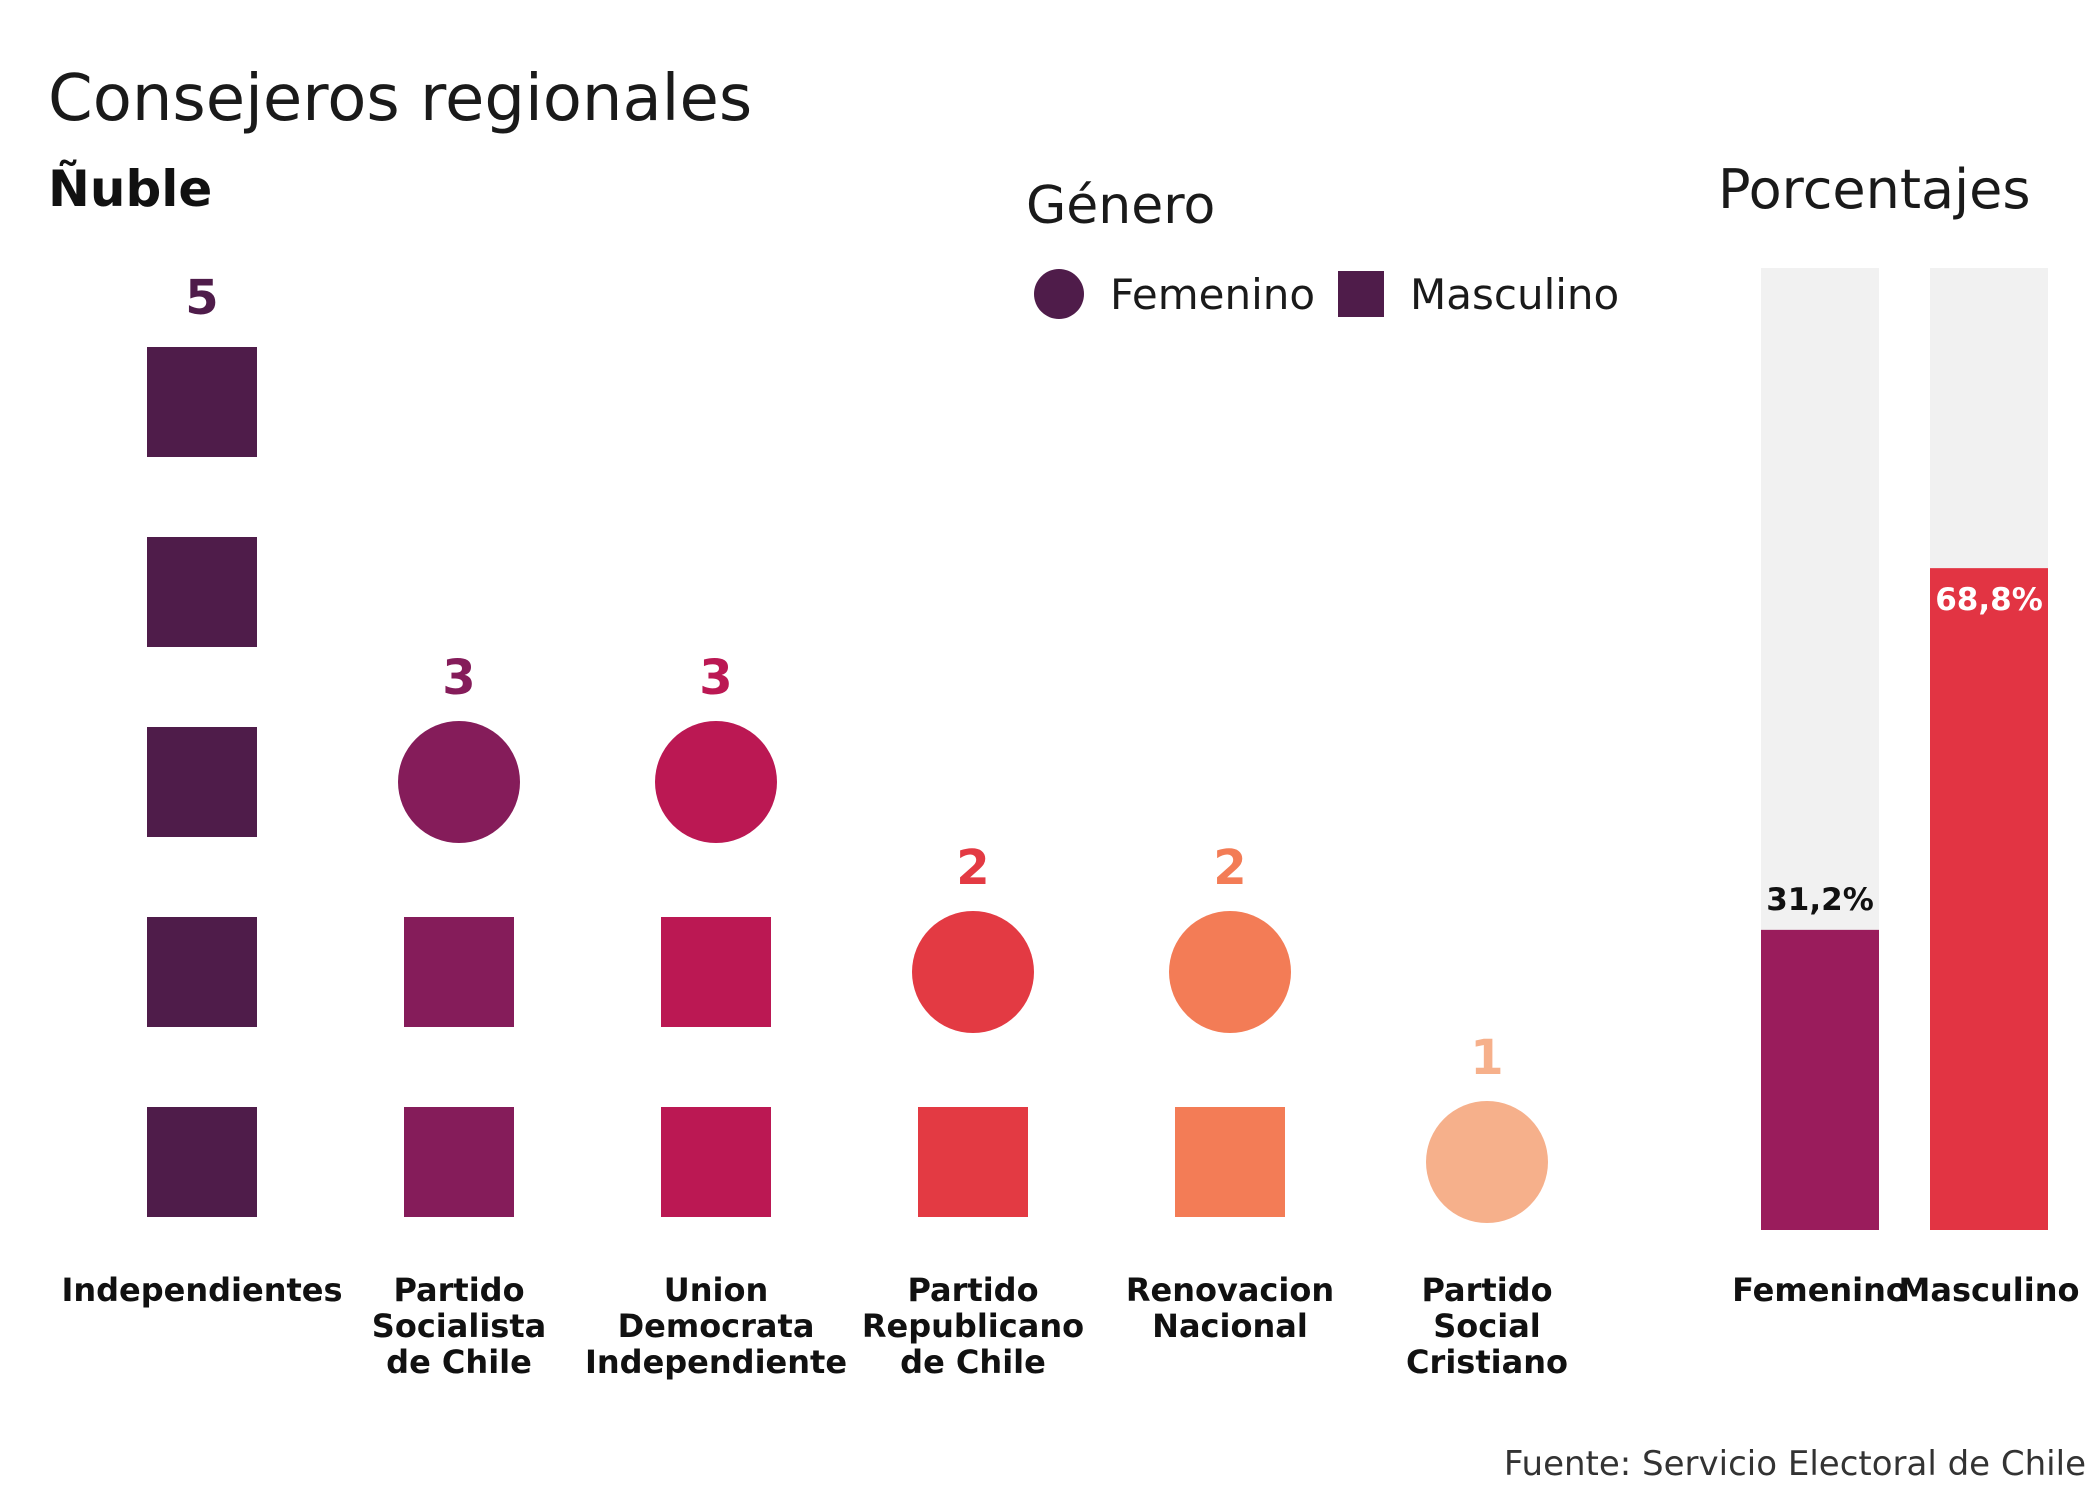 Image resolution: width=2100 pixels, height=1500 pixels. What do you see at coordinates (1486, 1290) in the screenshot?
I see `category-label-partido-social-cristiano: Partido` at bounding box center [1486, 1290].